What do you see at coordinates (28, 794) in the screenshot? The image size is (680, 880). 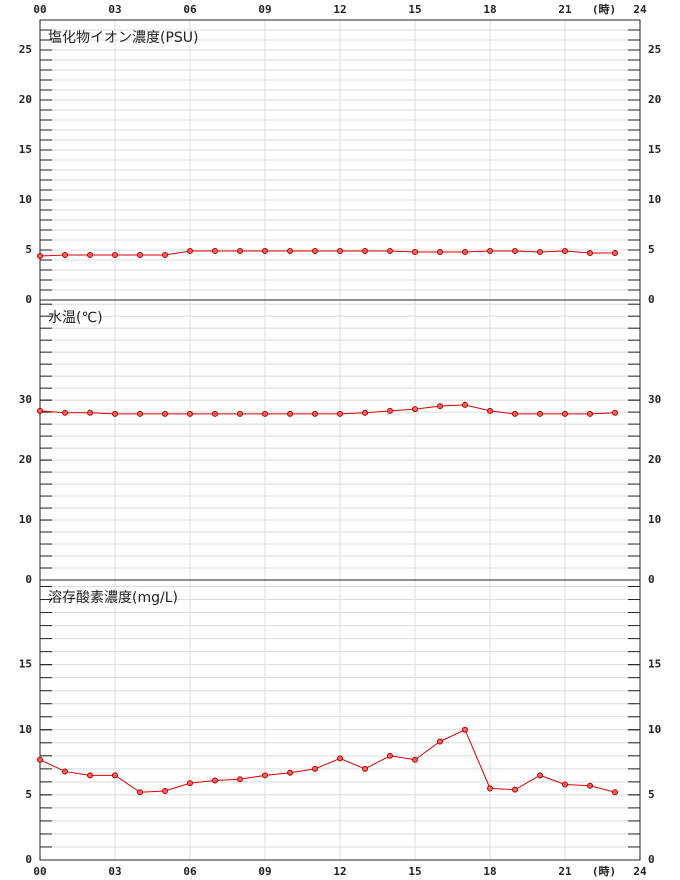 I see `y-tick-label: 5` at bounding box center [28, 794].